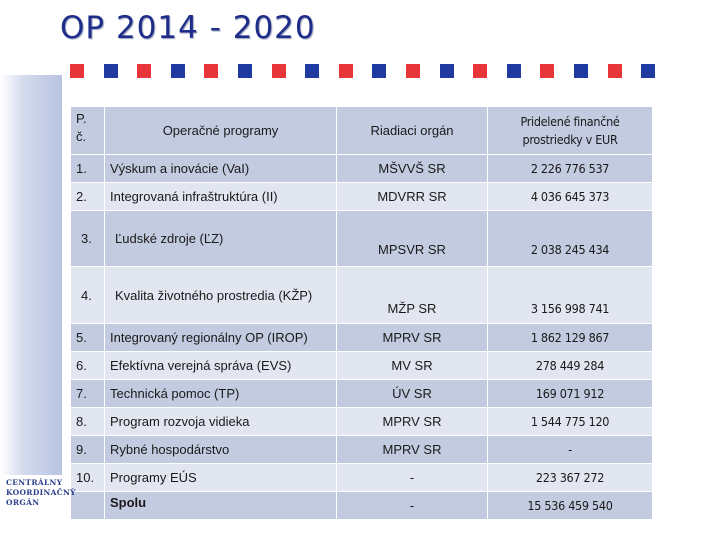 The height and width of the screenshot is (540, 720). I want to click on row-funds: 3 156 998 741, so click(570, 295).